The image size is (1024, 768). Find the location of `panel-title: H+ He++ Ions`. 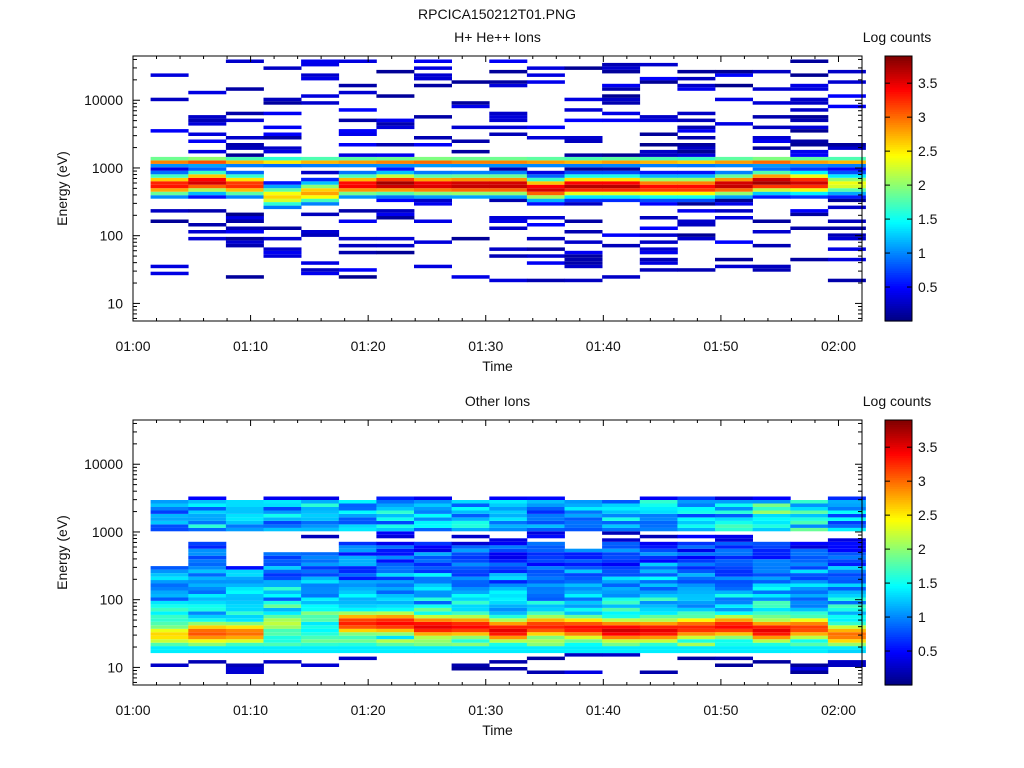

panel-title: H+ He++ Ions is located at coordinates (497, 37).